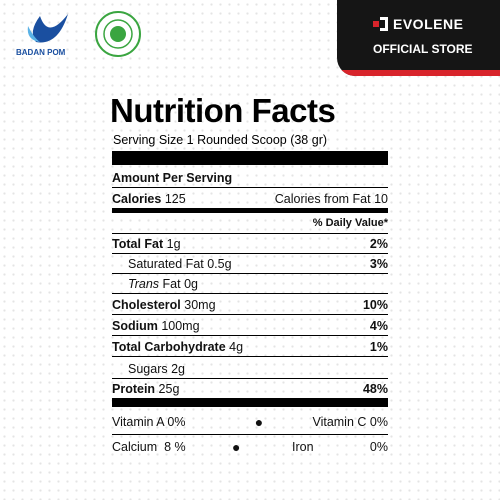 Image resolution: width=500 pixels, height=500 pixels. Describe the element at coordinates (135, 447) in the screenshot. I see `vitamin-name: Calcium` at that location.